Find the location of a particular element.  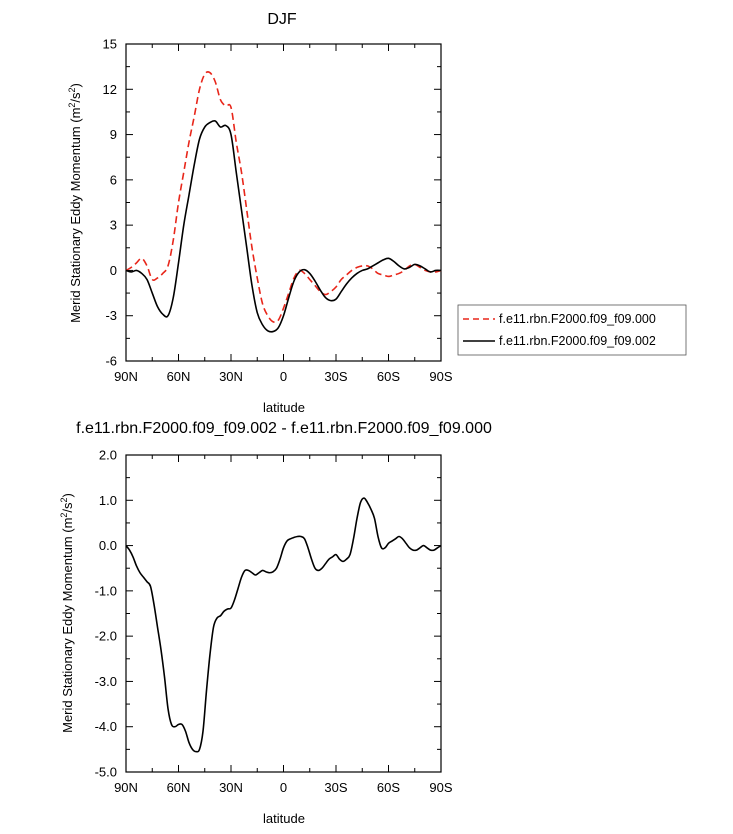

legend-label-series-1: f.e11.rbn.F2000.f09_f09.000 is located at coordinates (577, 319).